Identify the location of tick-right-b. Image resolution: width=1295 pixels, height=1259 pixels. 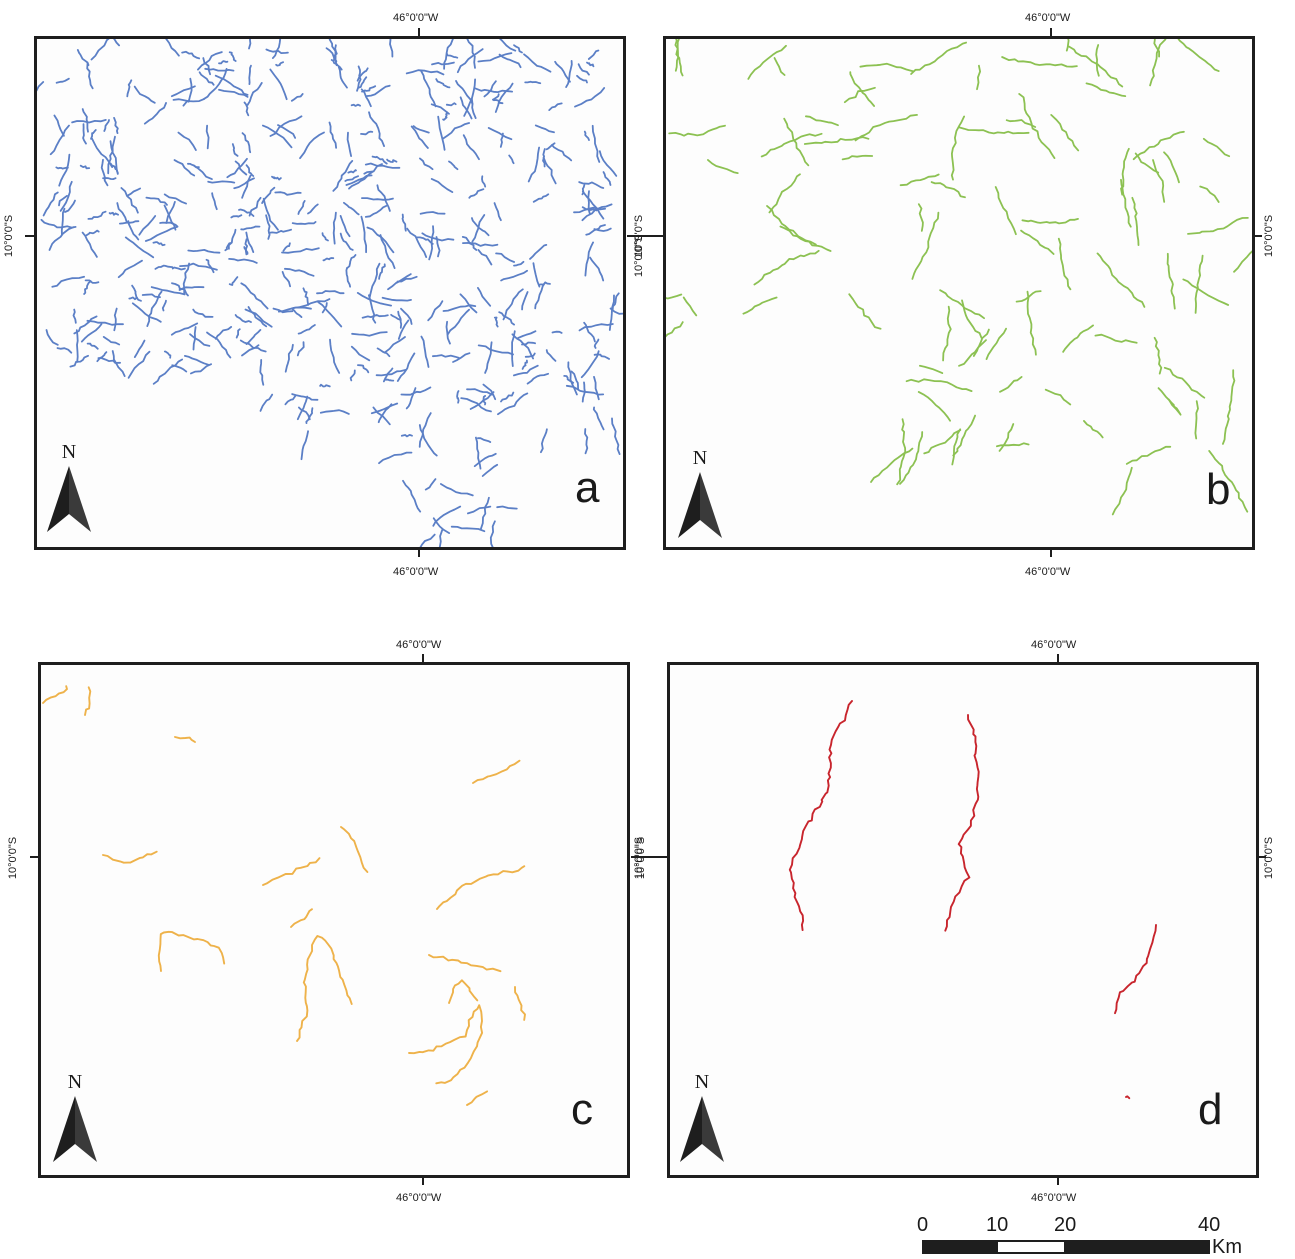
(1257, 236).